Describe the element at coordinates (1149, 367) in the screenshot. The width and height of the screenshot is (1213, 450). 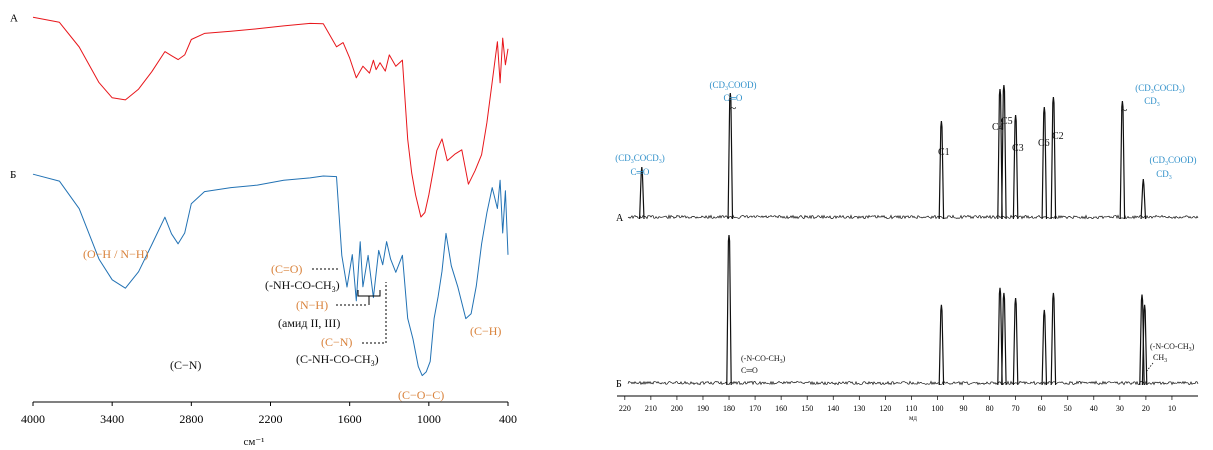
I see `nmr-leader-ch3` at that location.